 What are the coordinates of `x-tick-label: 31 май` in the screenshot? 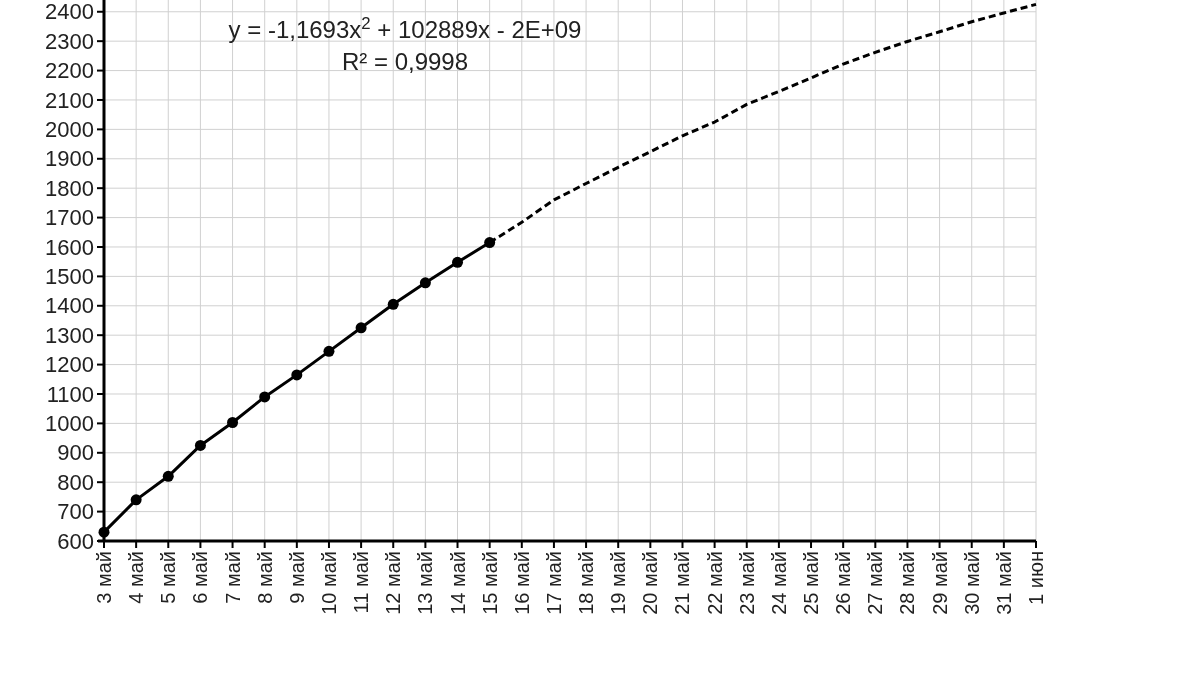 It's located at (1003, 583).